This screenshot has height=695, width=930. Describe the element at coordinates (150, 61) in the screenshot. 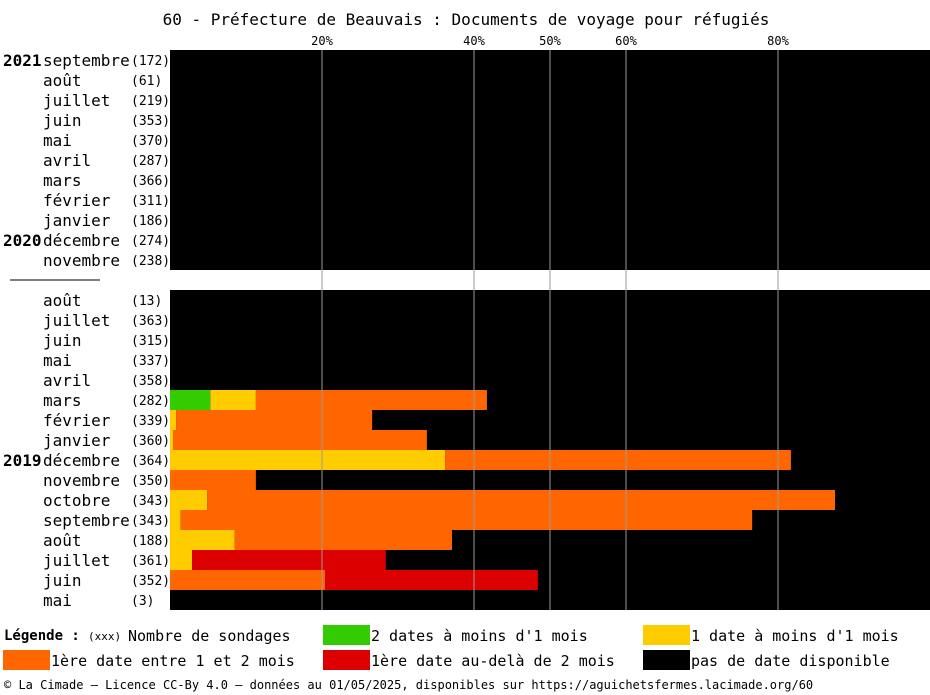

I see `count-label: (172)` at that location.